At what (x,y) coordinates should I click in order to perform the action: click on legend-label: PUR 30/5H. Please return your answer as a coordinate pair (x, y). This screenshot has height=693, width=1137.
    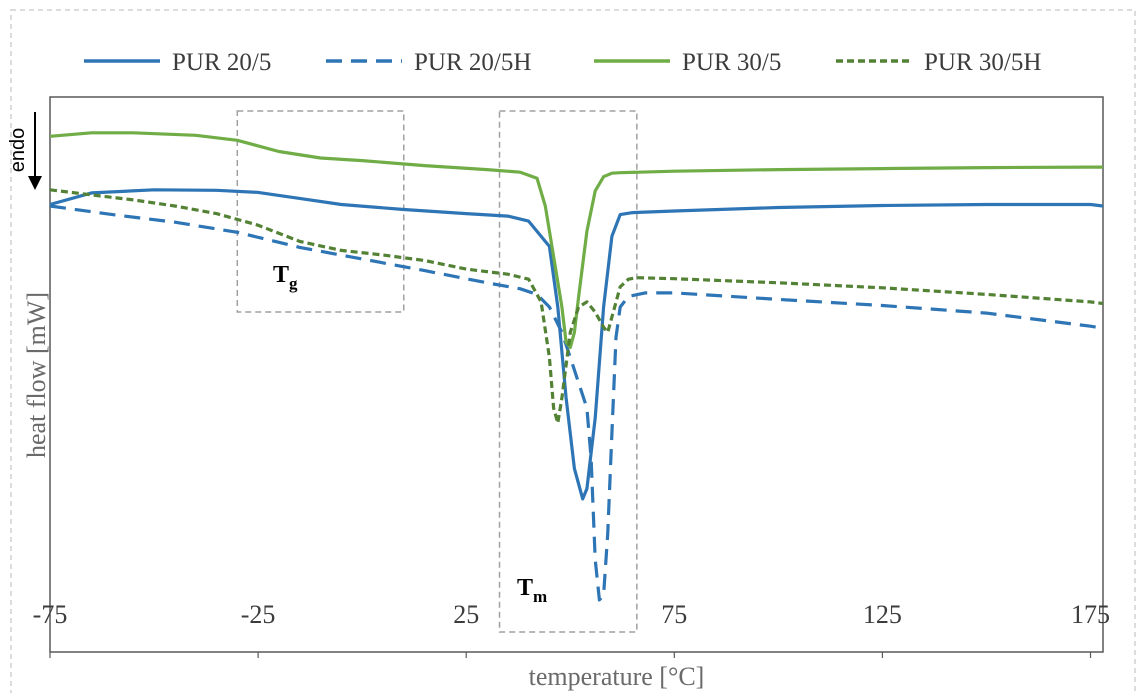
    Looking at the image, I should click on (982, 62).